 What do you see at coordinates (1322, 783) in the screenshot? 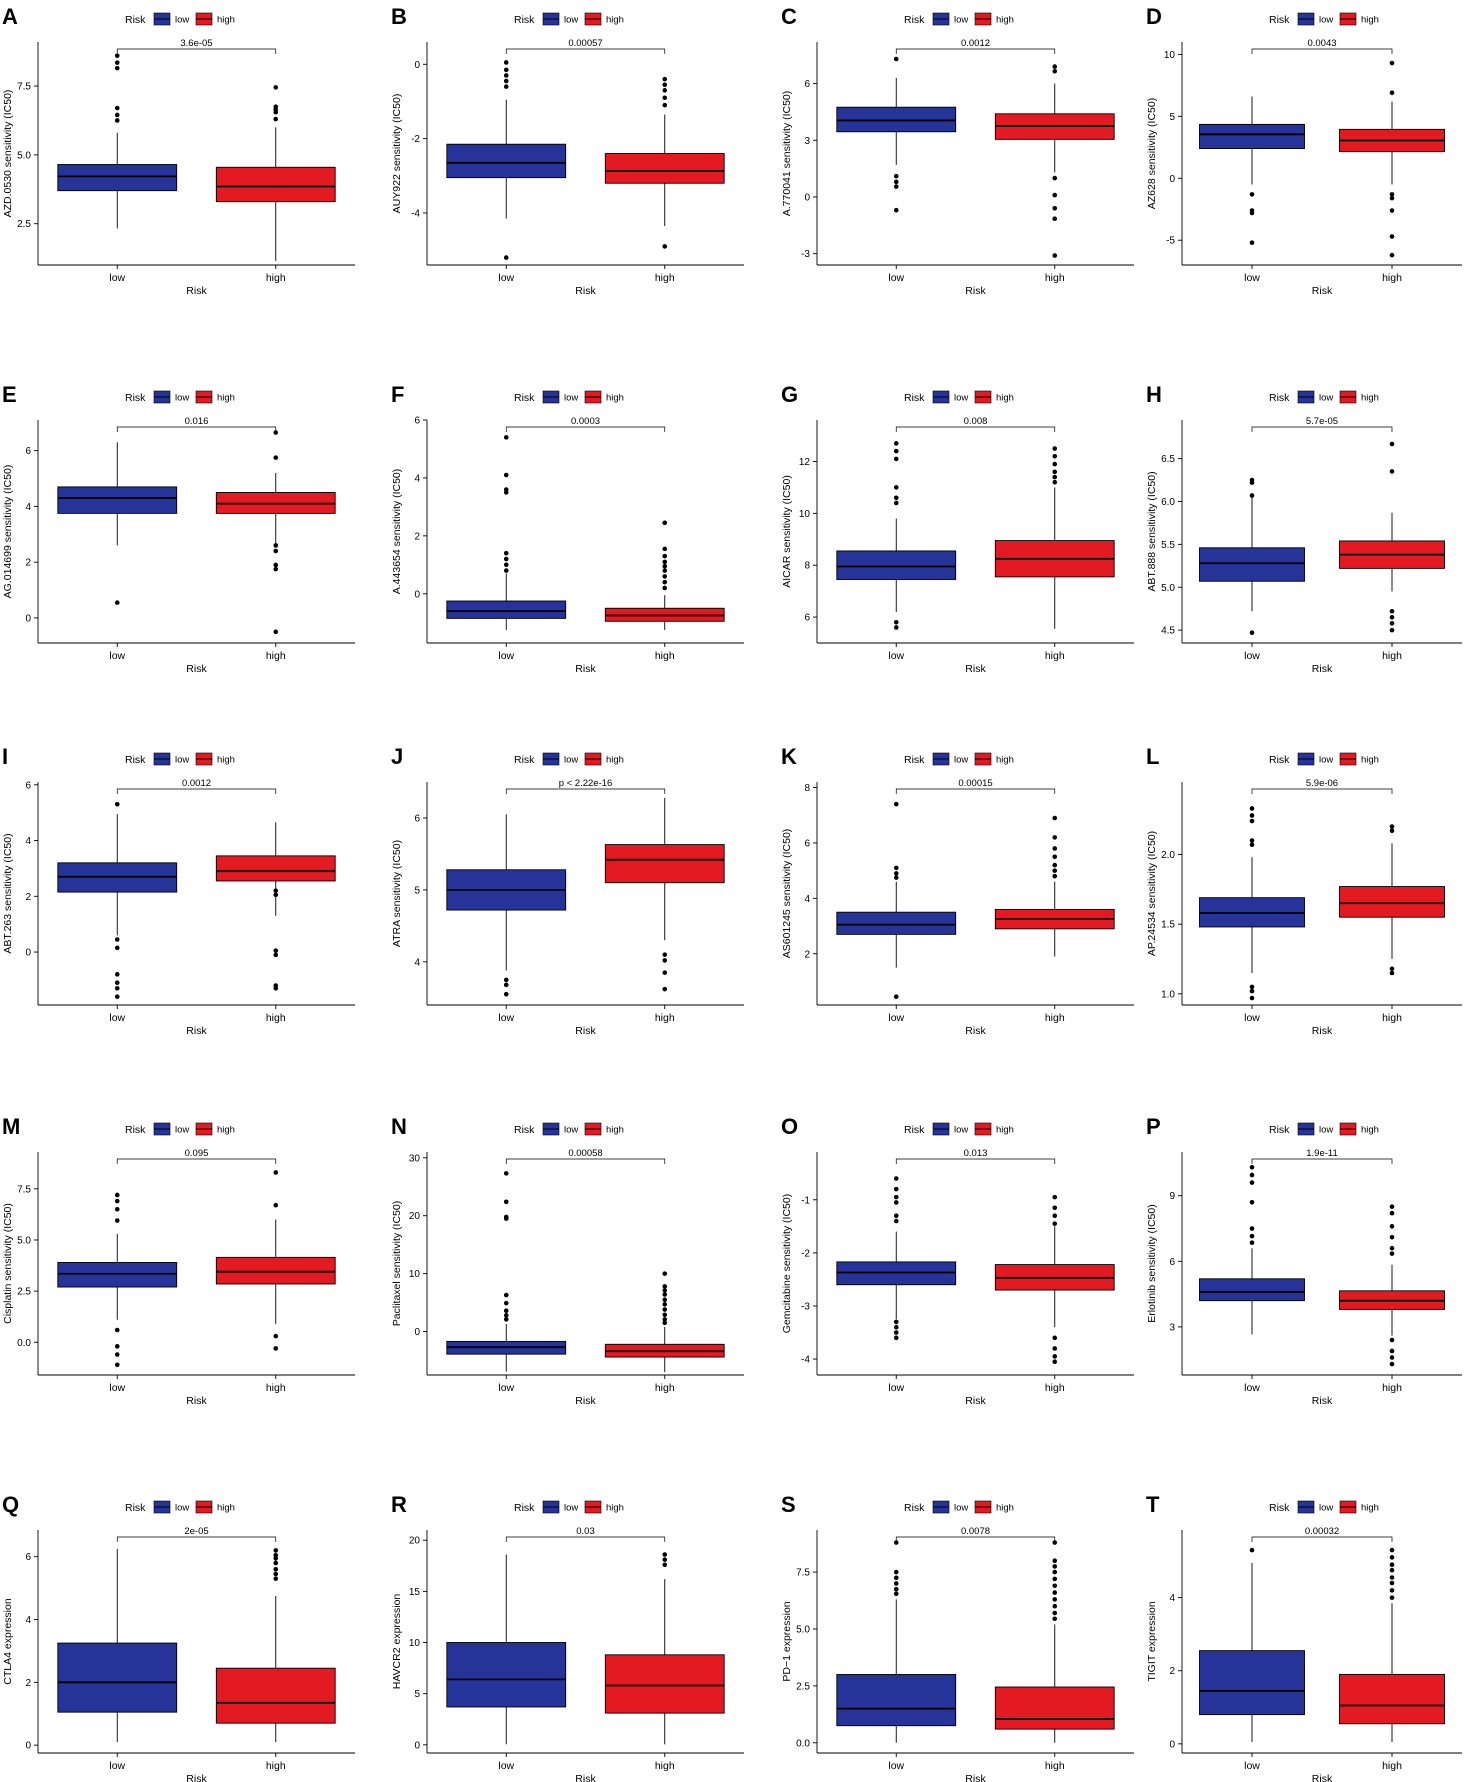
I see `p-value-label: 5.9e-06` at bounding box center [1322, 783].